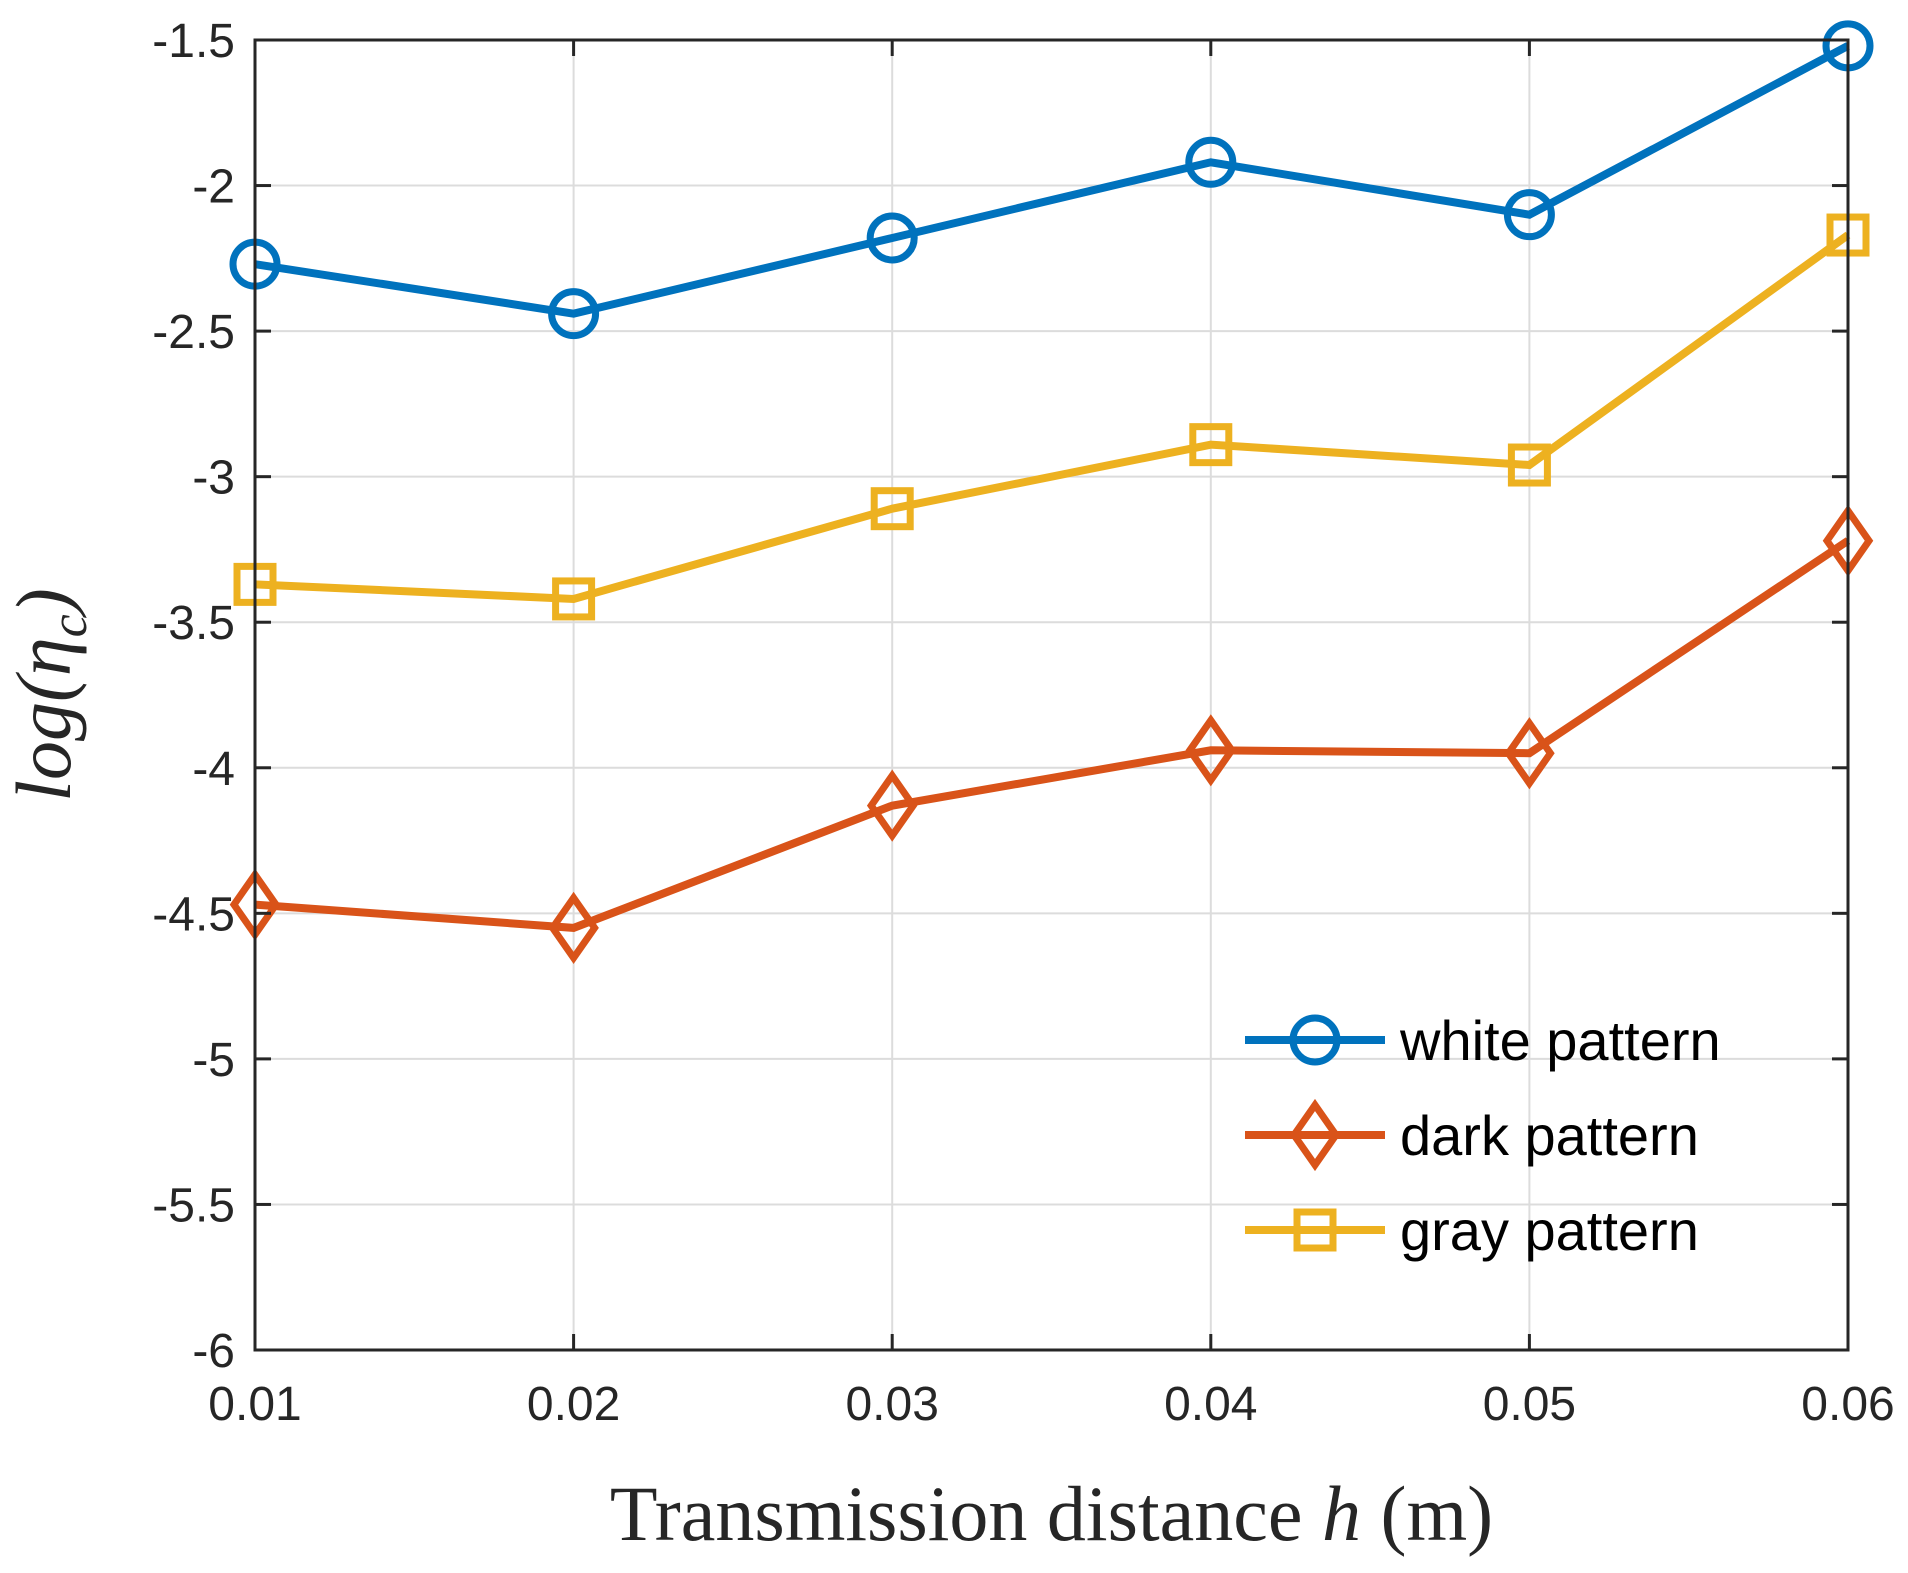 This screenshot has width=1908, height=1573. Describe the element at coordinates (69, 625) in the screenshot. I see `y-axis-label-subscript: c` at that location.